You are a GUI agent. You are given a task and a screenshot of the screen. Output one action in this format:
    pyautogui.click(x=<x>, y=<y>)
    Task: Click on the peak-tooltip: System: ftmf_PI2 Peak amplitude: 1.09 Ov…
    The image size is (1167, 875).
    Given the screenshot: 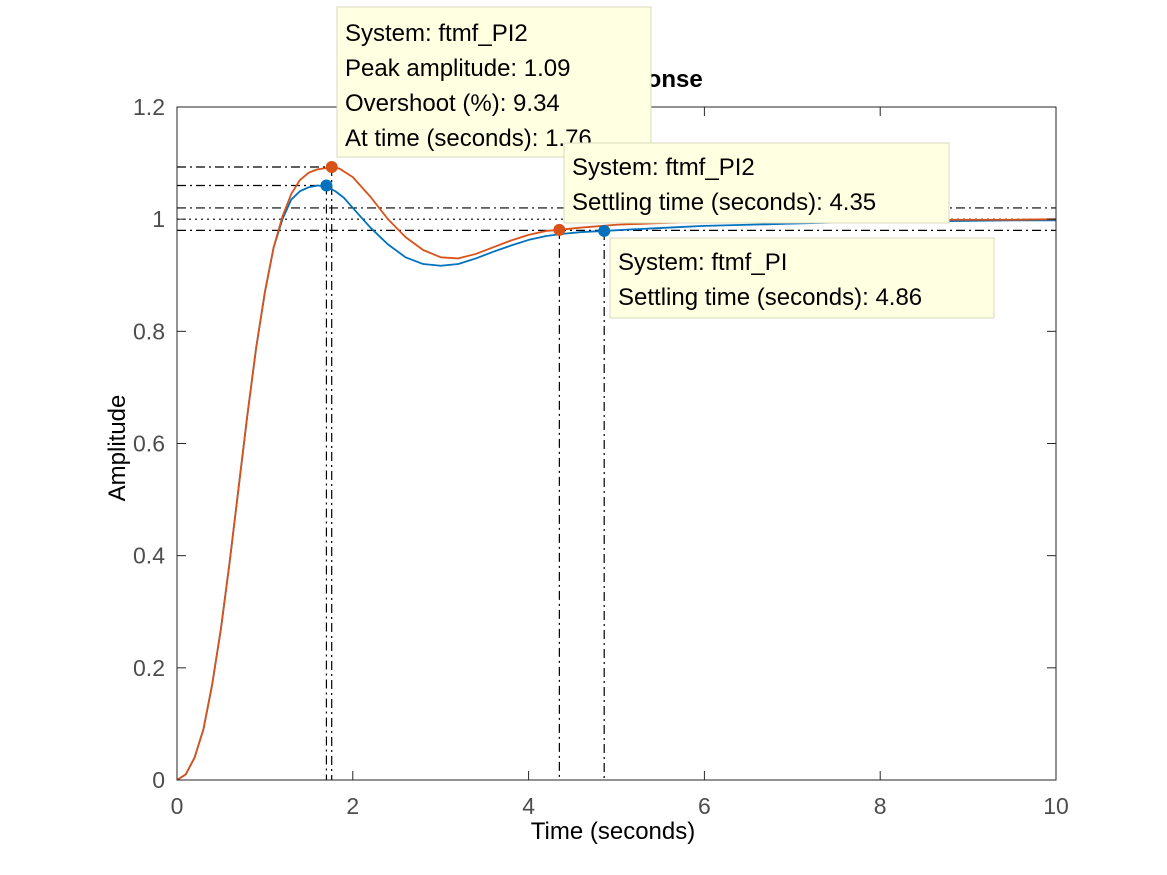 What is the action you would take?
    pyautogui.click(x=494, y=82)
    